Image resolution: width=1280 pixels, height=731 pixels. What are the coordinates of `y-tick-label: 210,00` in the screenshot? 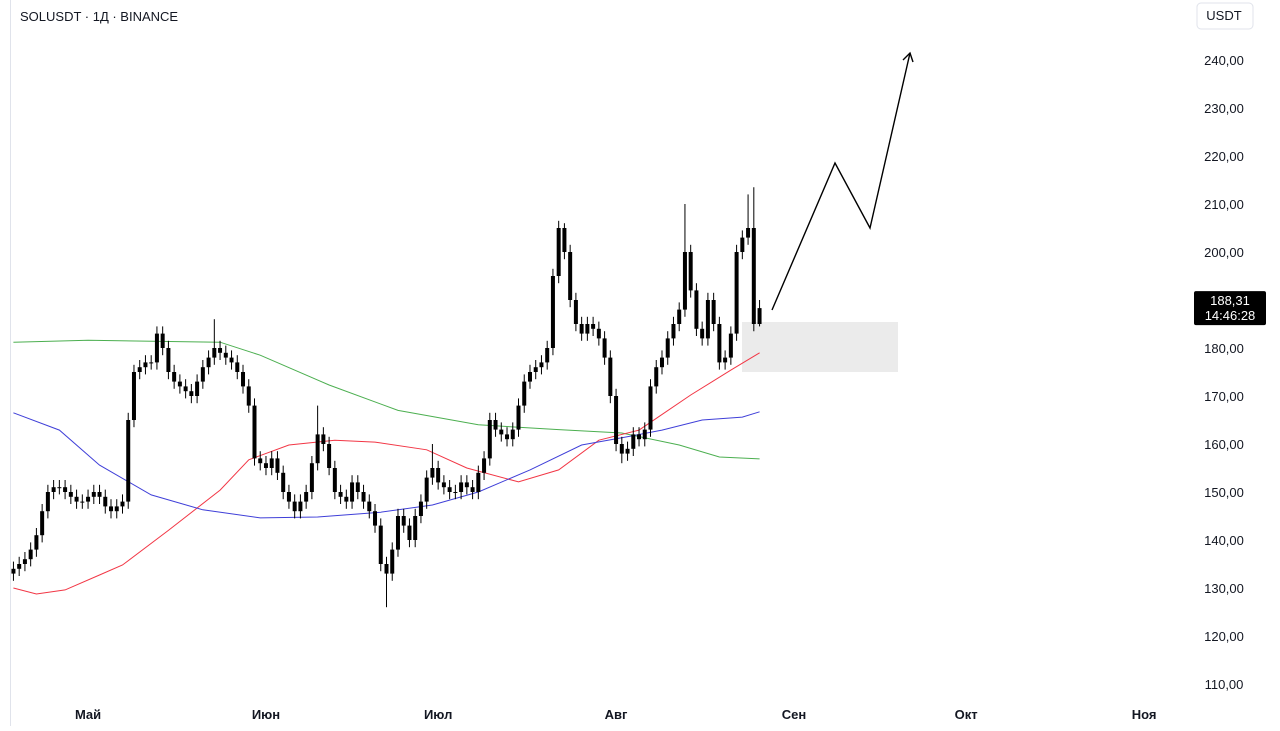 It's located at (1224, 204).